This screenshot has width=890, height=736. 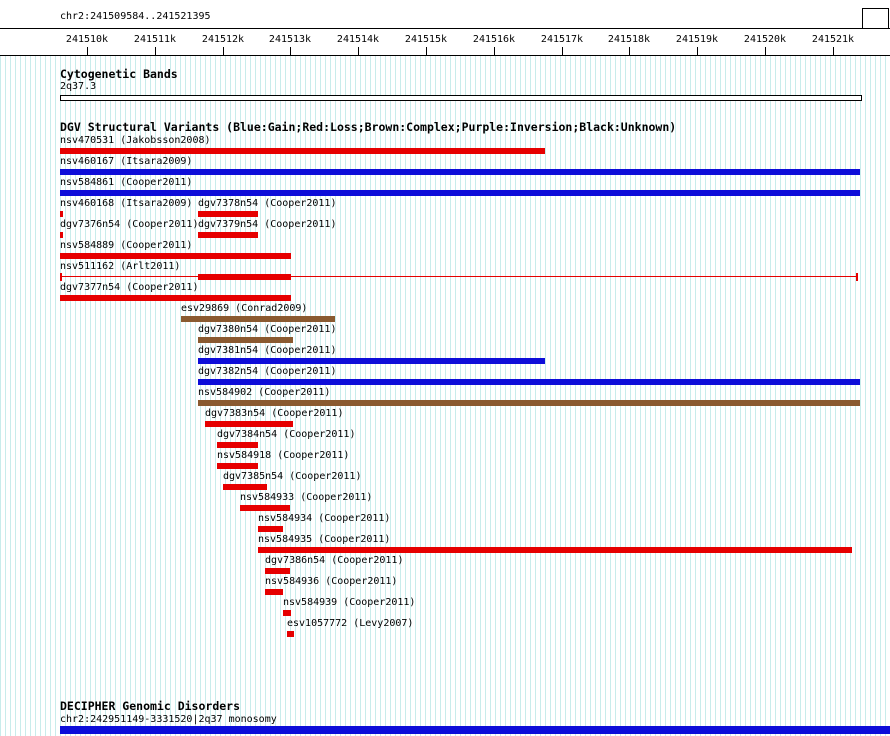 What do you see at coordinates (331, 581) in the screenshot?
I see `variant-label: nsv584936 (Cooper2011)` at bounding box center [331, 581].